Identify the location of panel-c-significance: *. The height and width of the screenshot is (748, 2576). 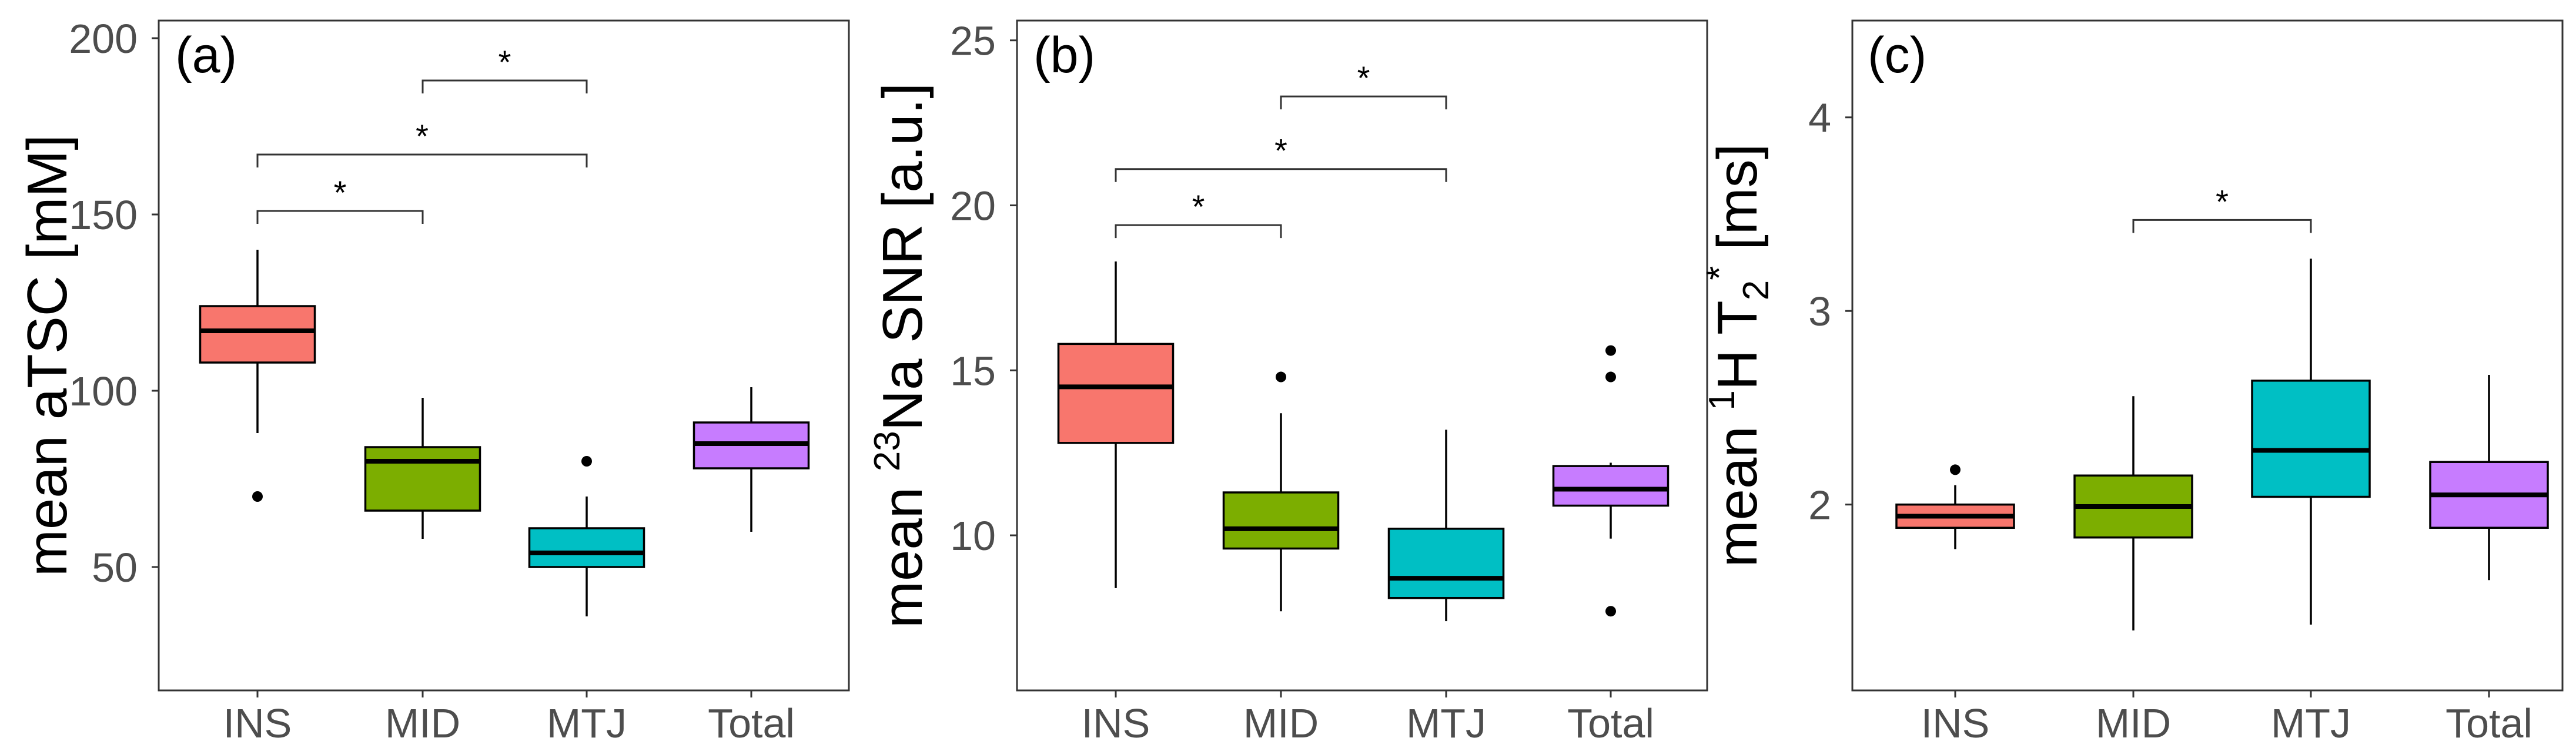
(2222, 208).